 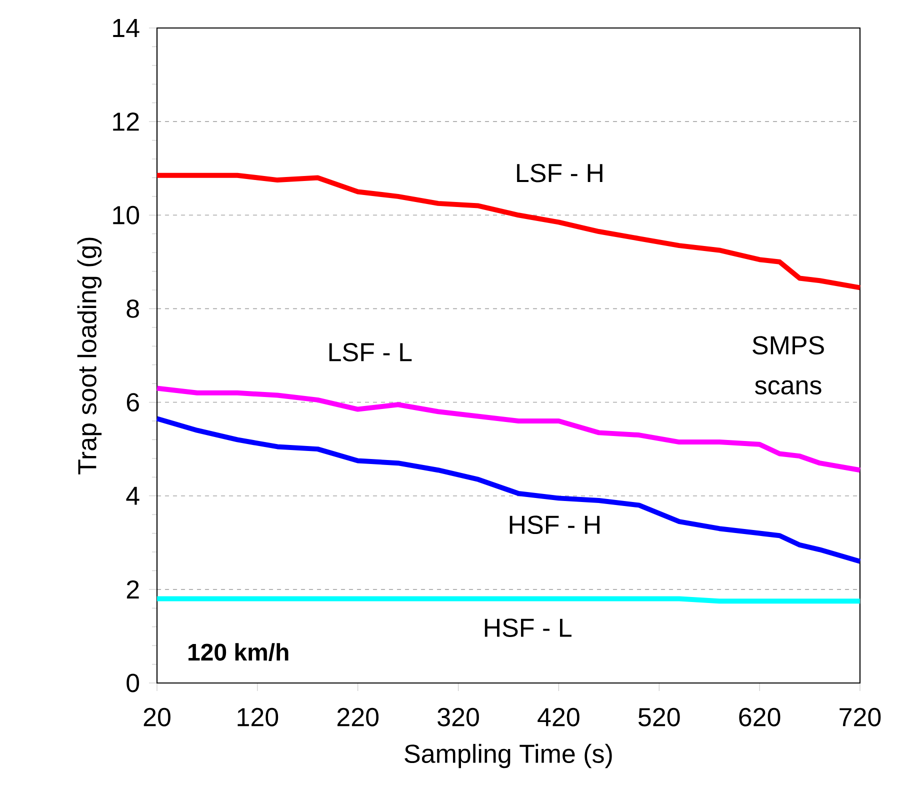 I want to click on series-label: HSF - L, so click(x=528, y=627).